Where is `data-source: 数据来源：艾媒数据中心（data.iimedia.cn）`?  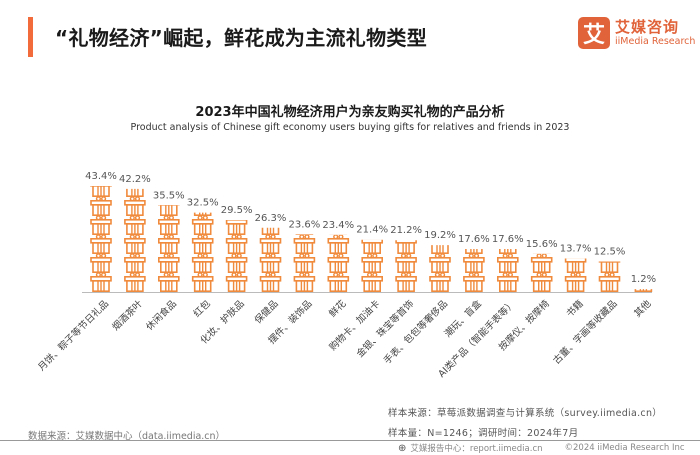
data-source: 数据来源：艾媒数据中心（data.iimedia.cn） is located at coordinates (127, 436).